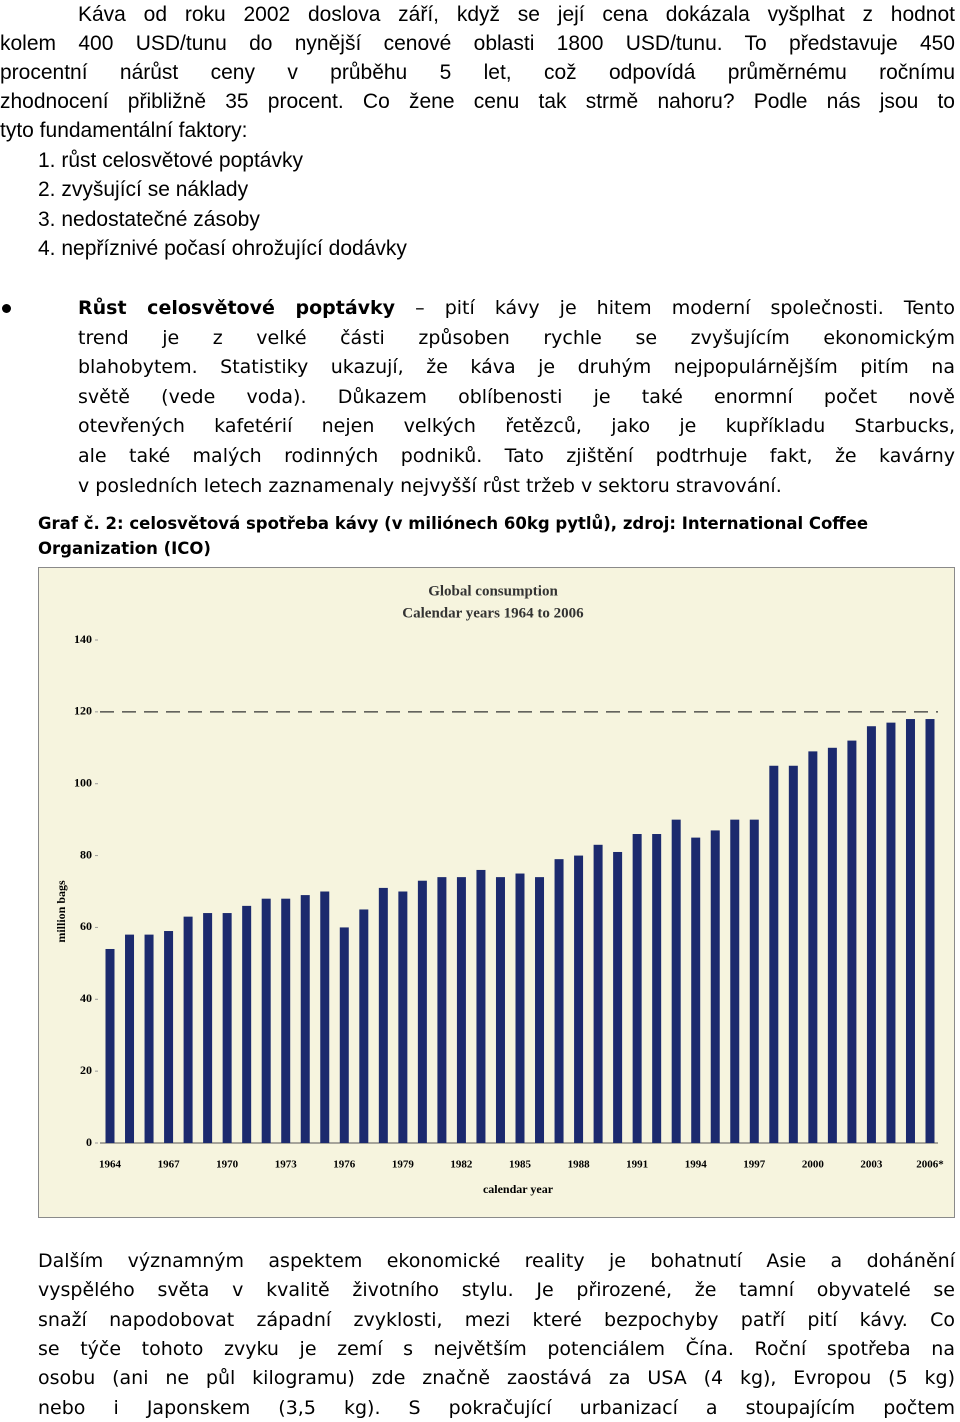  Describe the element at coordinates (83, 639) in the screenshot. I see `y-tick-label: 140` at that location.